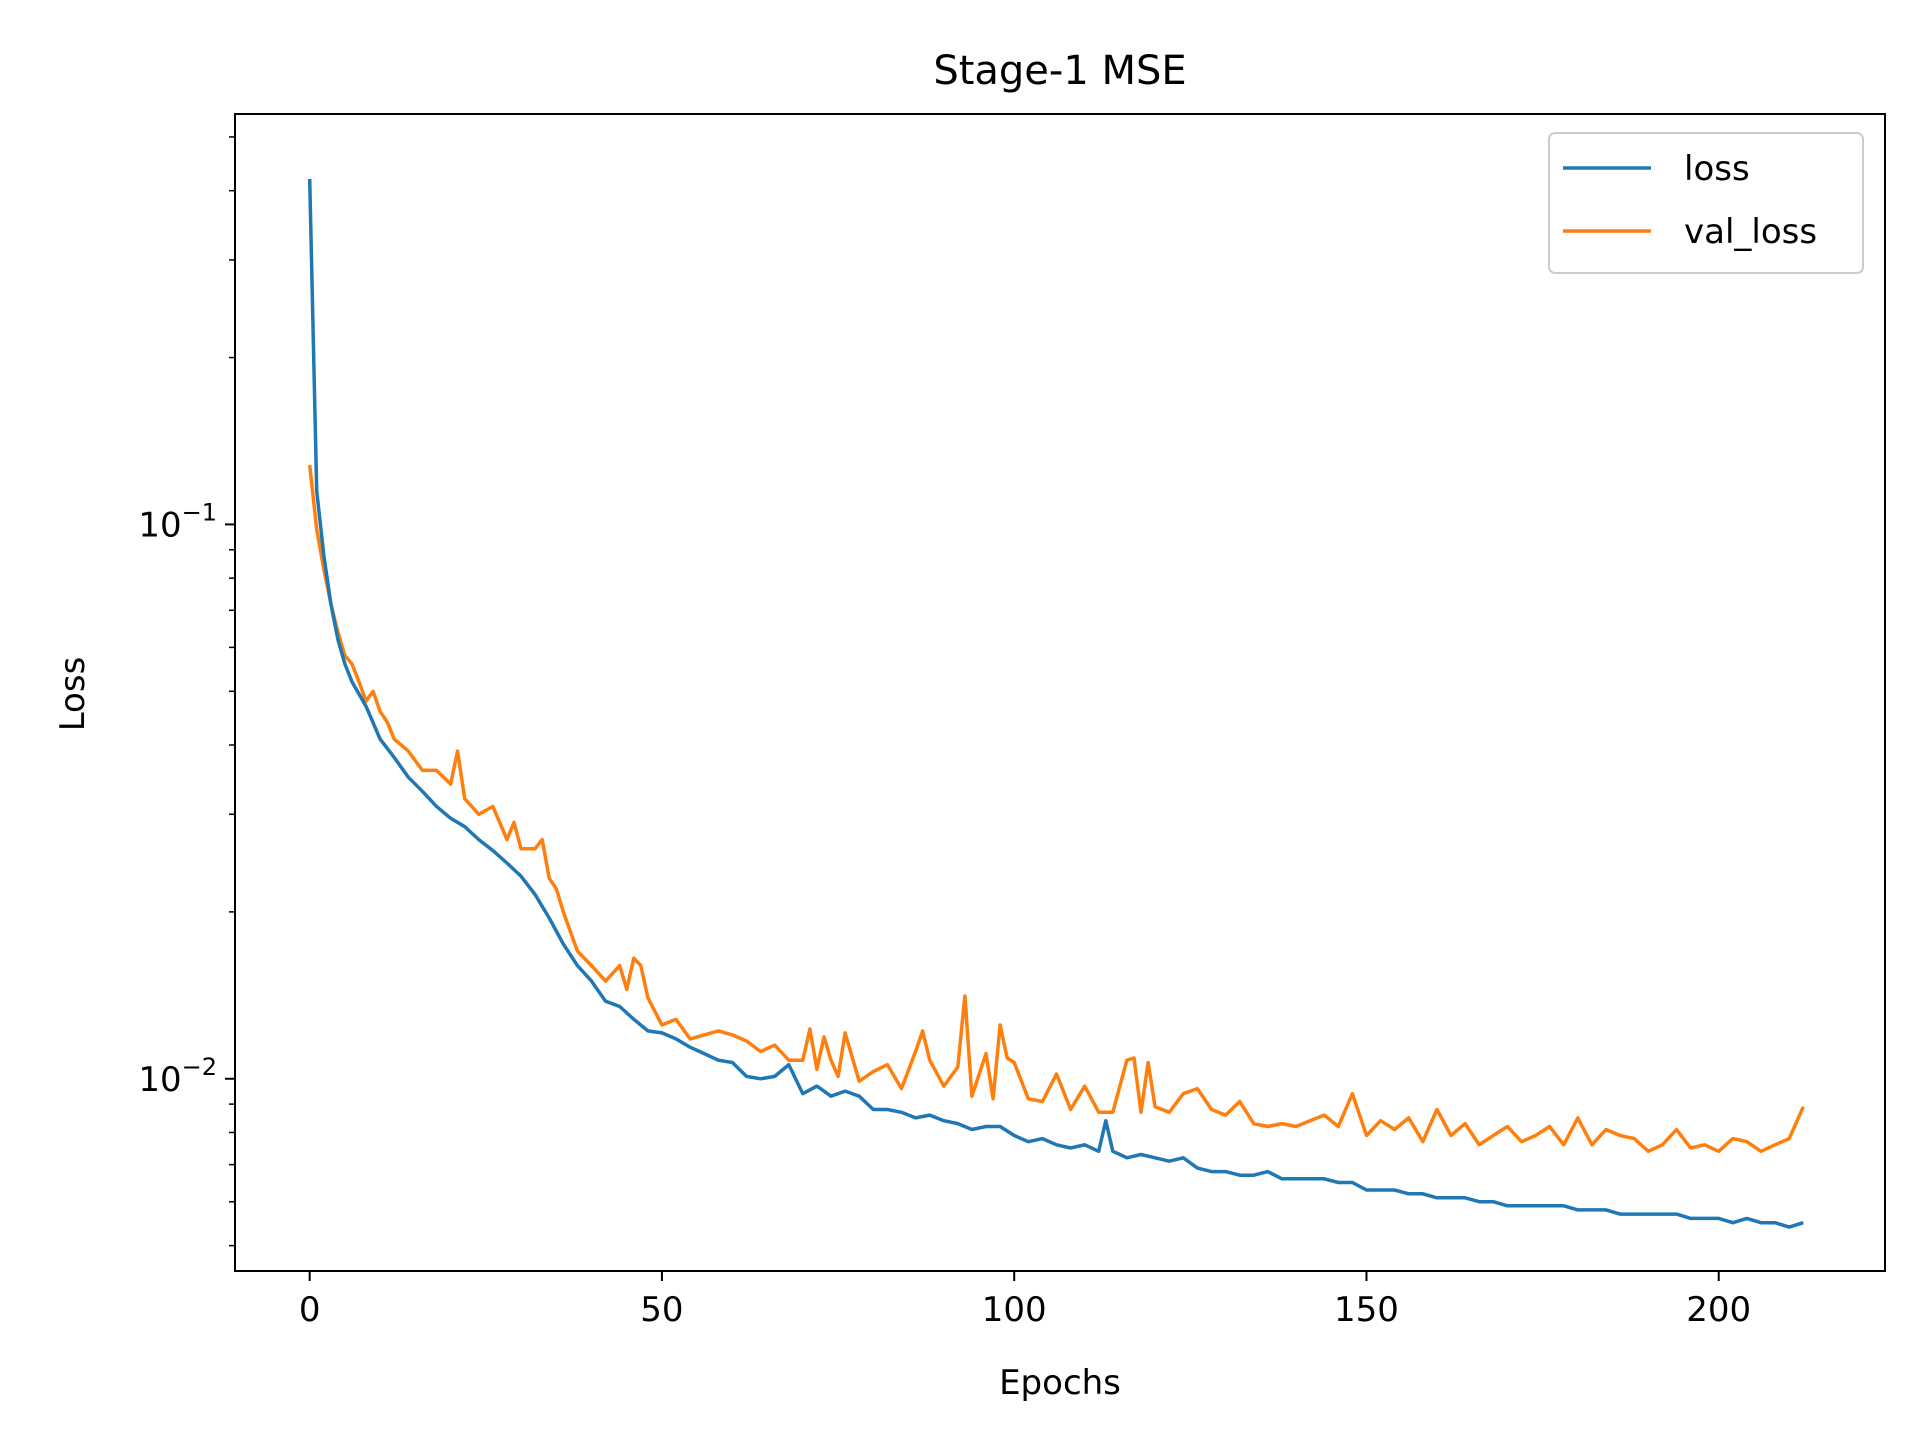  What do you see at coordinates (73, 694) in the screenshot?
I see `y-axis-label: Loss` at bounding box center [73, 694].